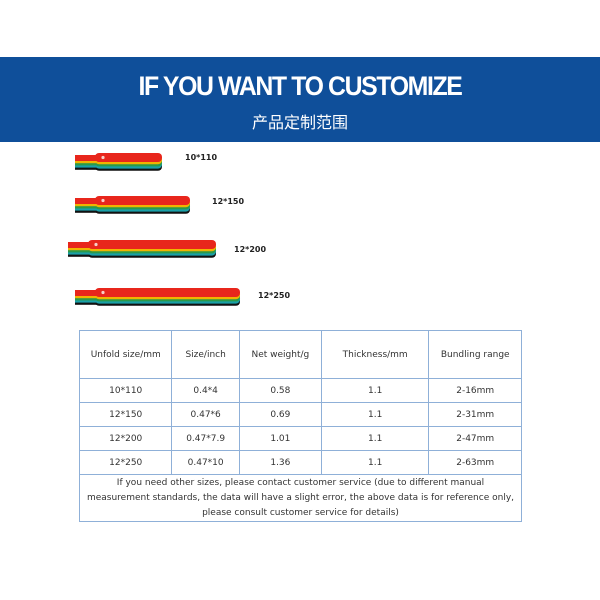 This screenshot has width=600, height=600. What do you see at coordinates (125, 354) in the screenshot?
I see `header-cell: Unfold size/mm` at bounding box center [125, 354].